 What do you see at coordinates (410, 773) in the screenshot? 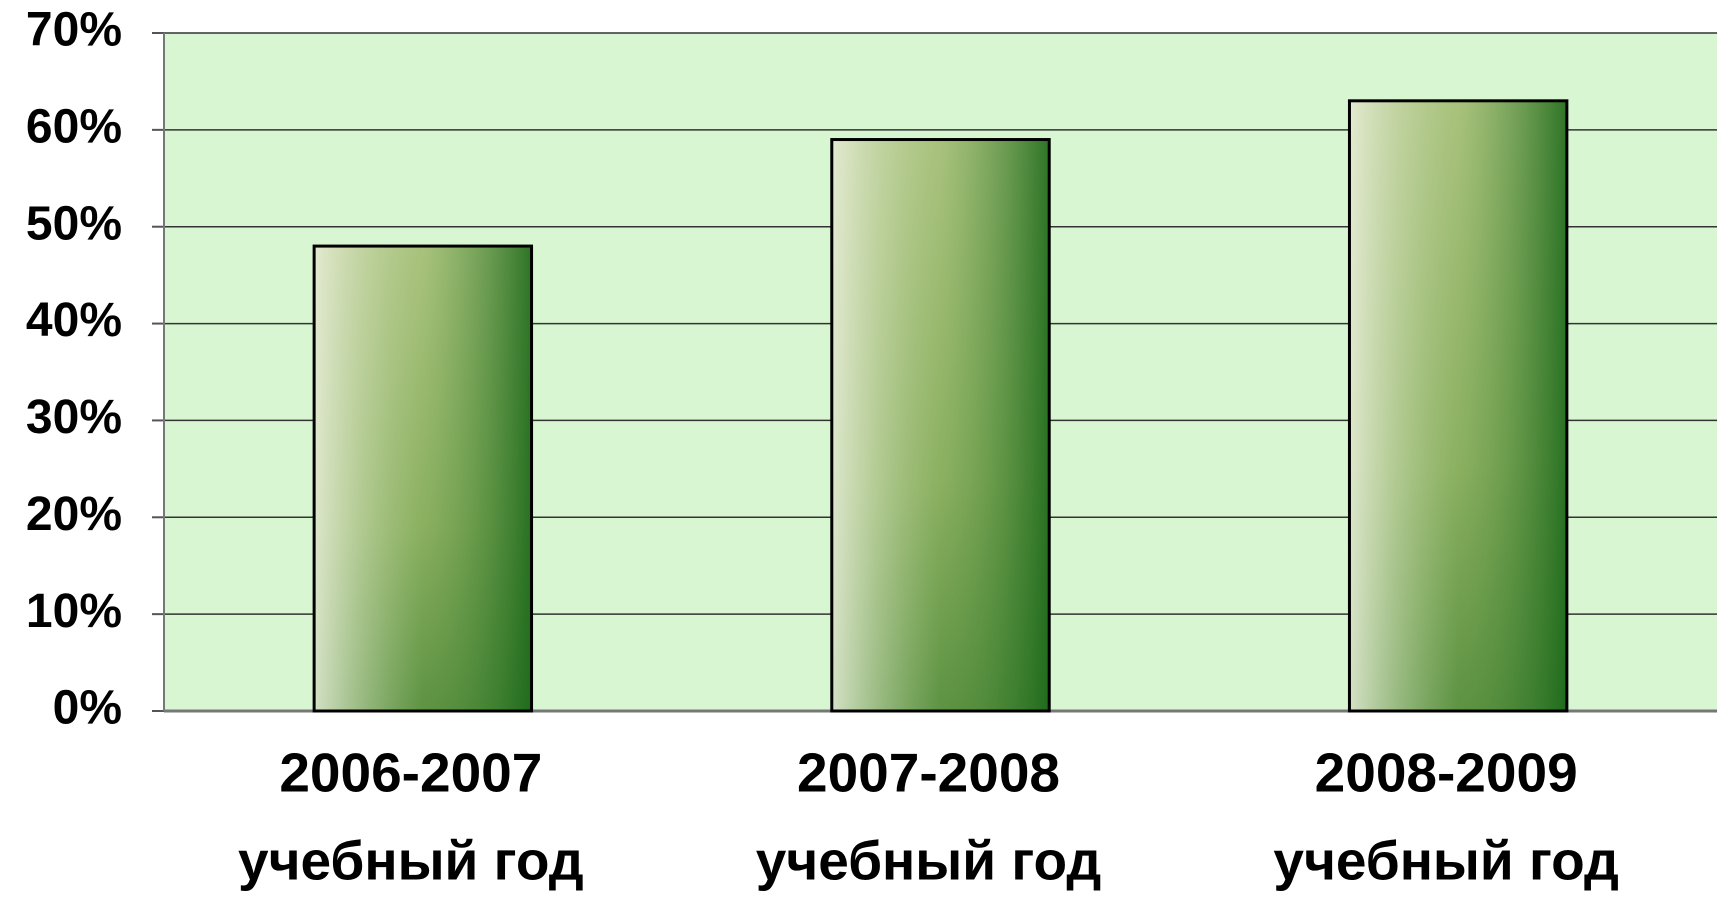
I see `x-tick-label: 2006-2007` at bounding box center [410, 773].